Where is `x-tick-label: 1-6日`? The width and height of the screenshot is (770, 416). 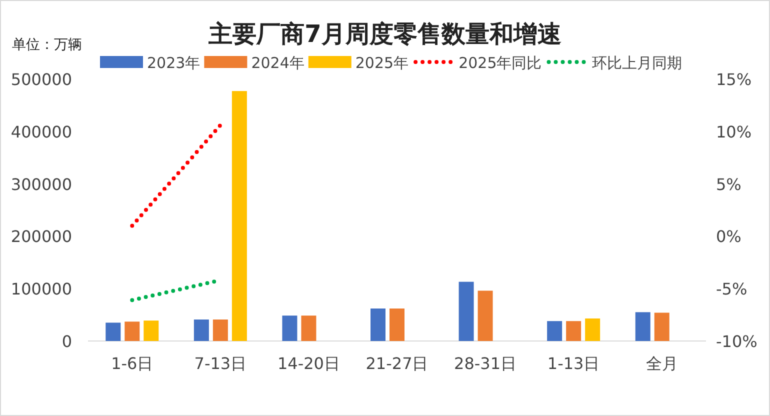 x-tick-label: 1-6日 is located at coordinates (132, 363).